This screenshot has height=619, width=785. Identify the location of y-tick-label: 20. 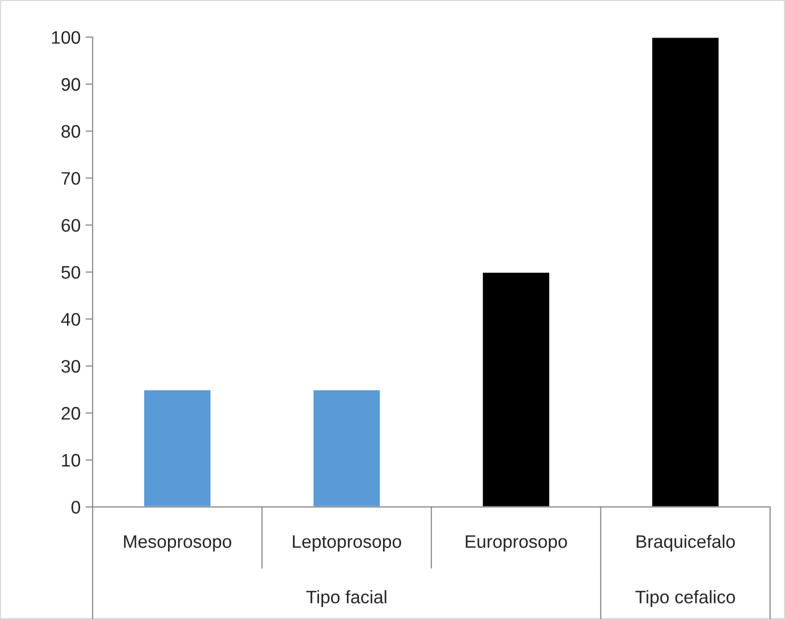
(71, 413).